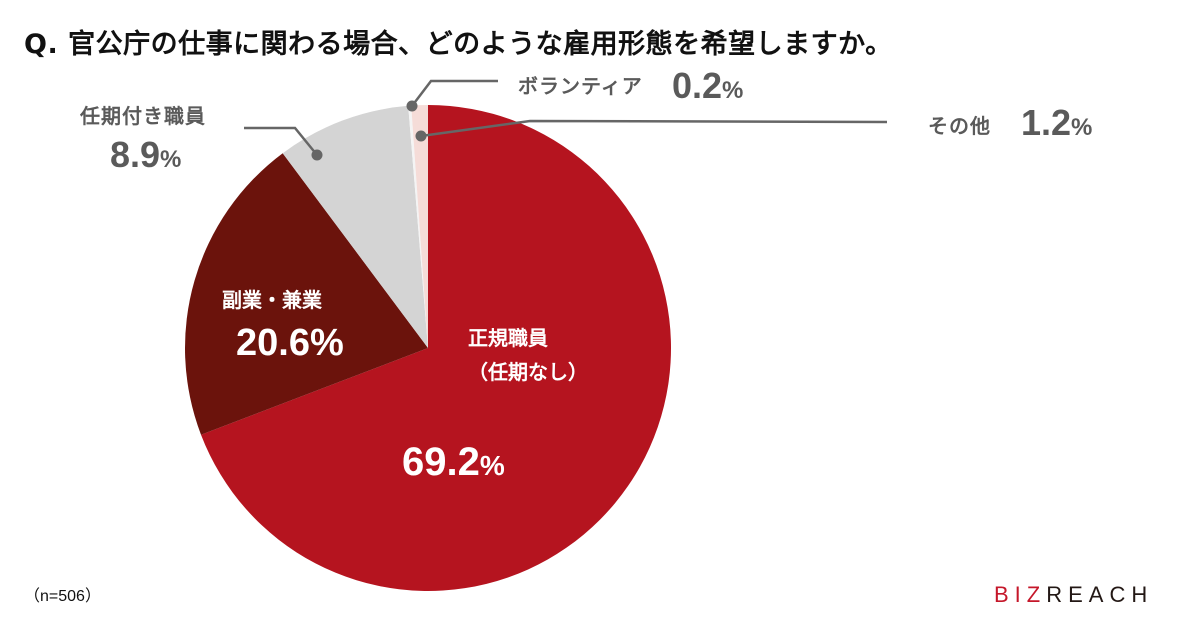 This screenshot has height=630, width=1200. I want to click on value-number: 8.9, so click(135, 154).